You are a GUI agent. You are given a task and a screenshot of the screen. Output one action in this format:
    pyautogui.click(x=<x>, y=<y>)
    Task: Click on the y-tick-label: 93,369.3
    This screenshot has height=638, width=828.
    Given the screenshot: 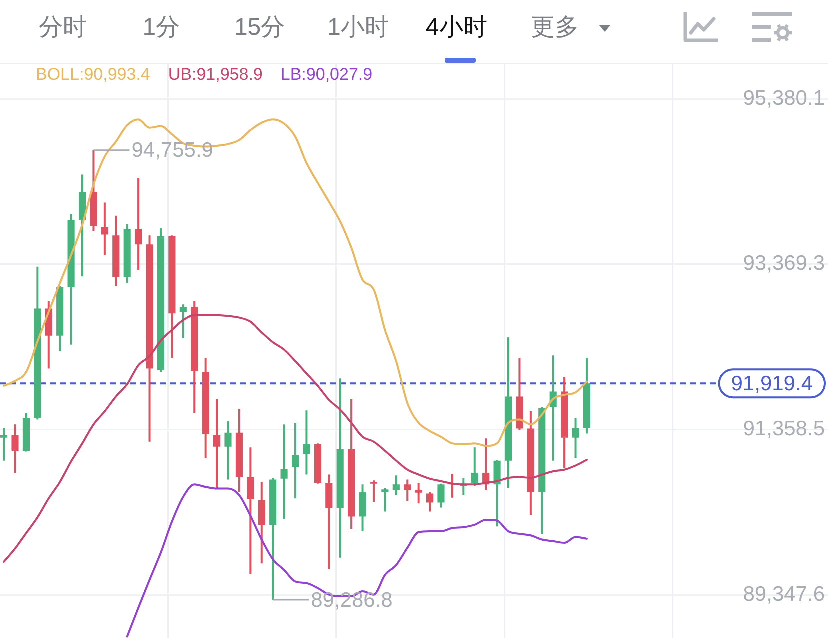 What is the action you would take?
    pyautogui.click(x=784, y=264)
    